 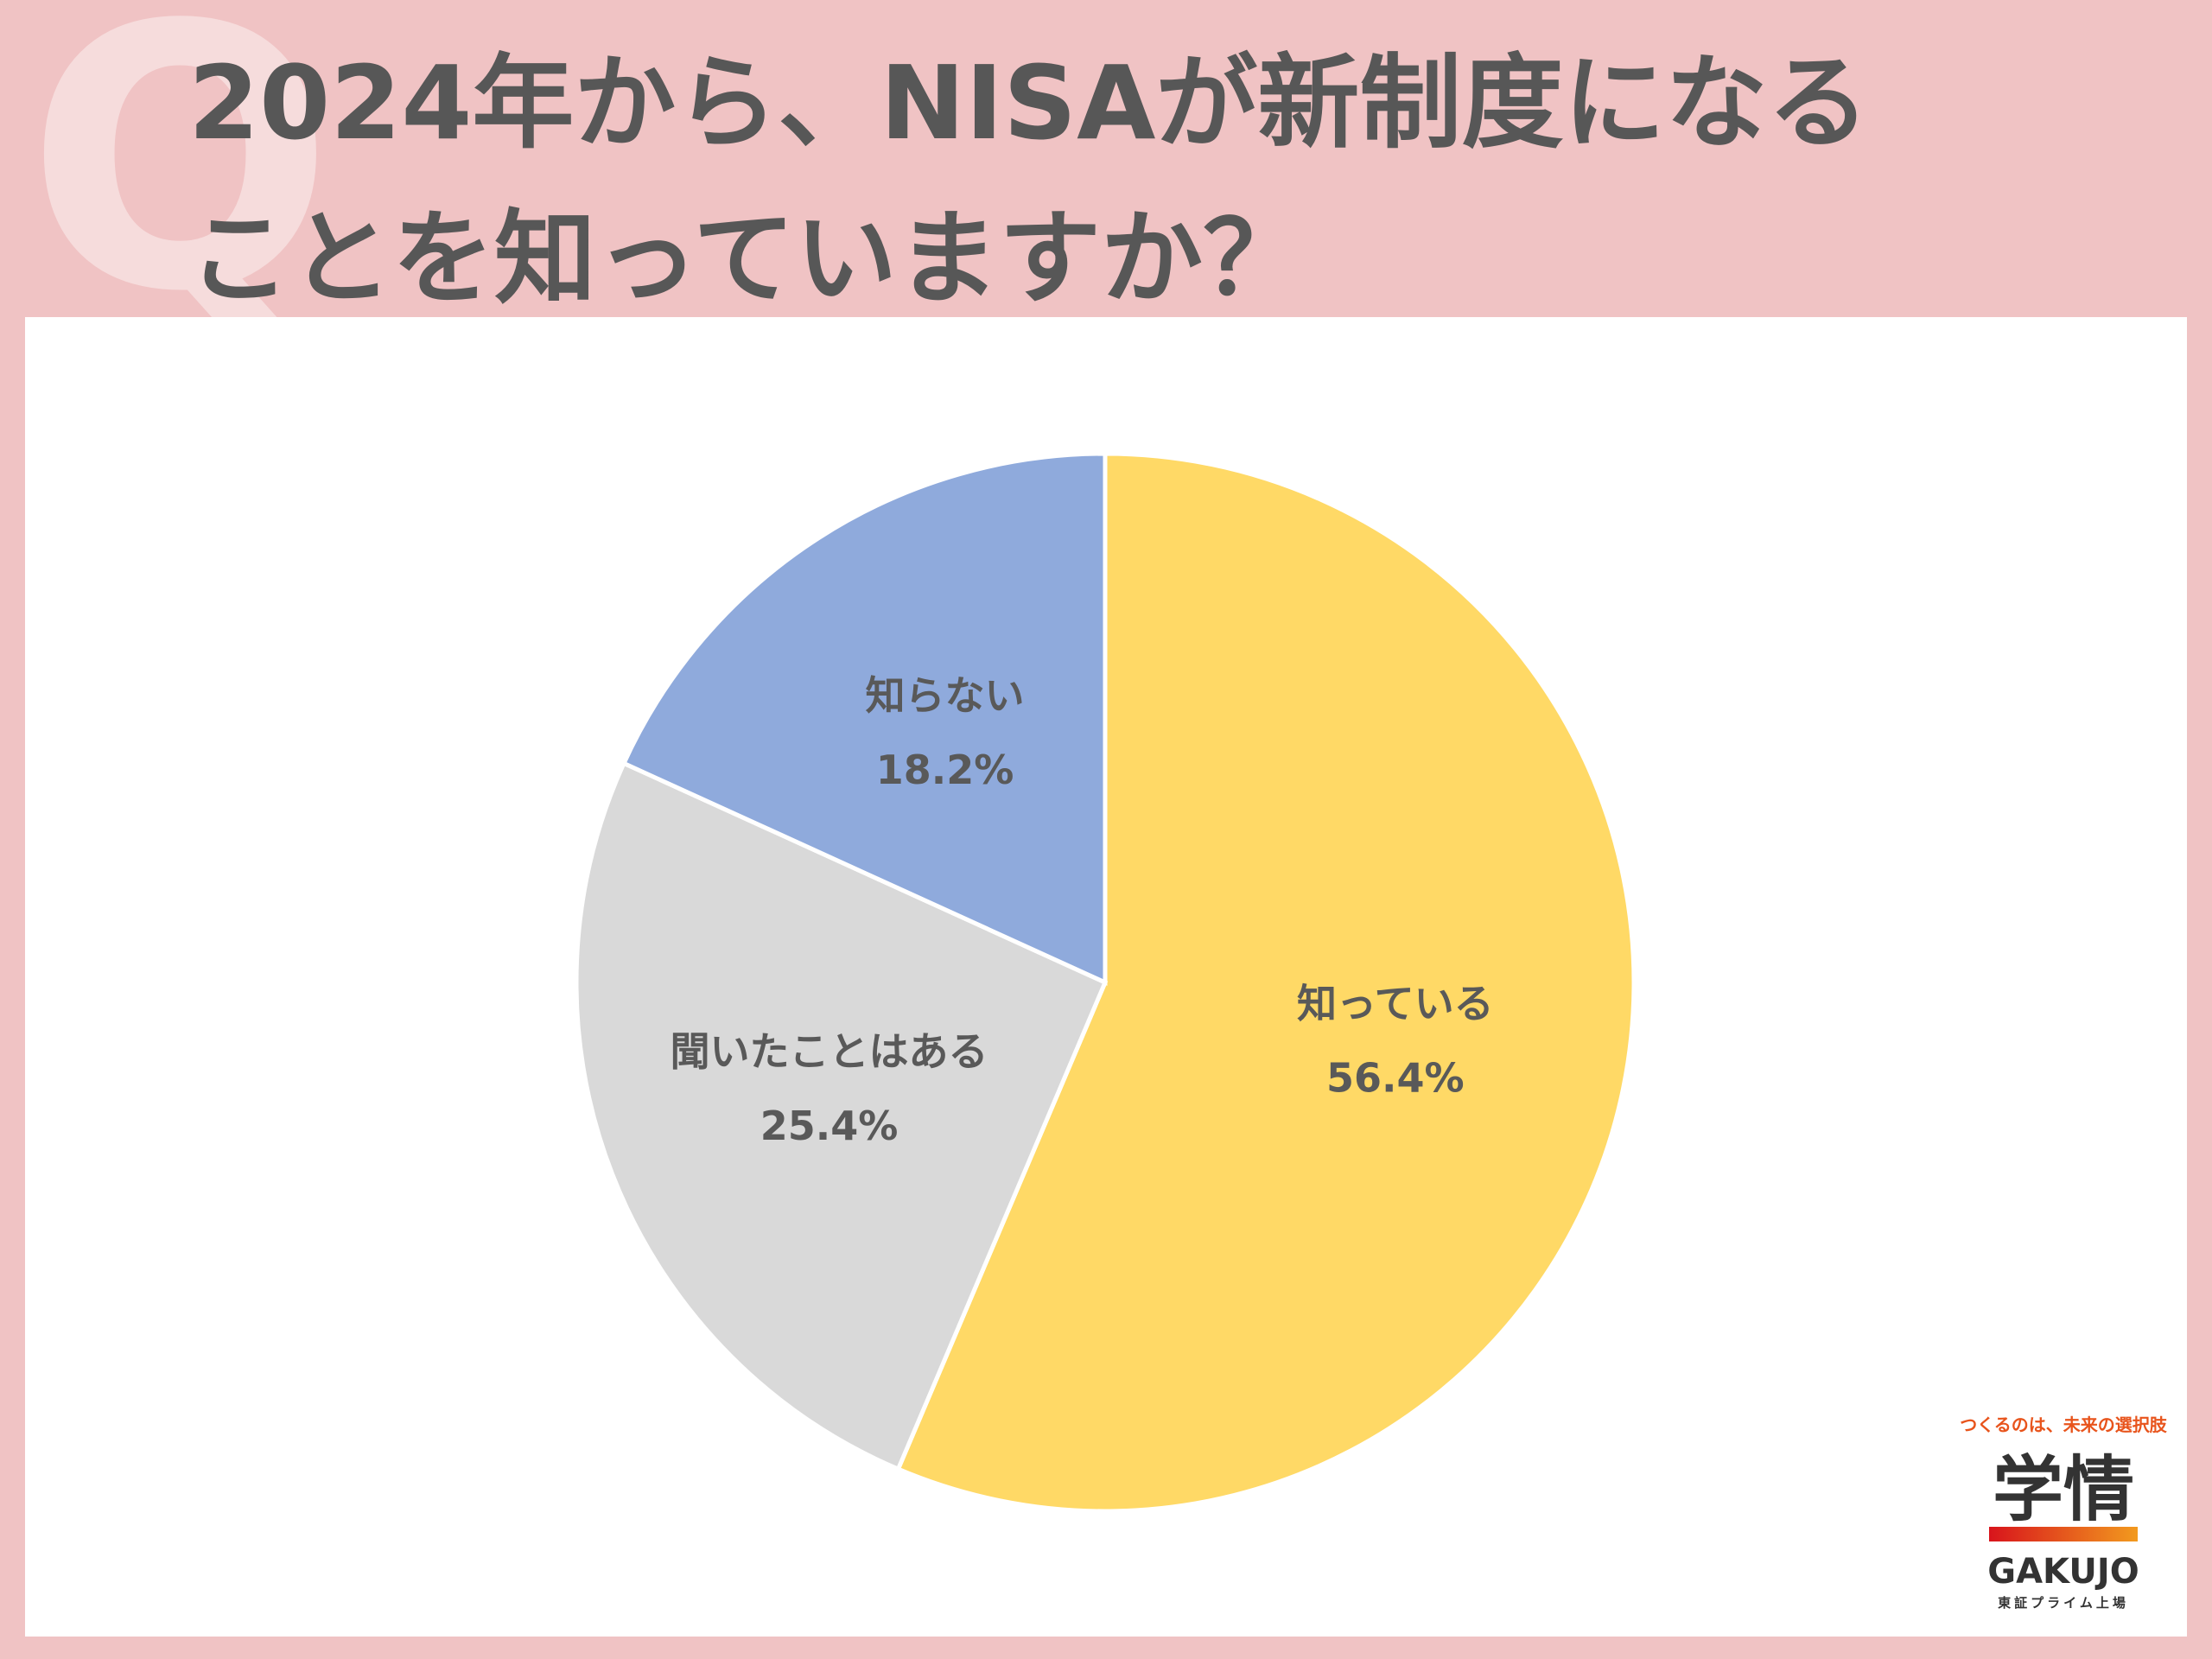 What do you see at coordinates (829, 1126) in the screenshot?
I see `value-label: 25.4%` at bounding box center [829, 1126].